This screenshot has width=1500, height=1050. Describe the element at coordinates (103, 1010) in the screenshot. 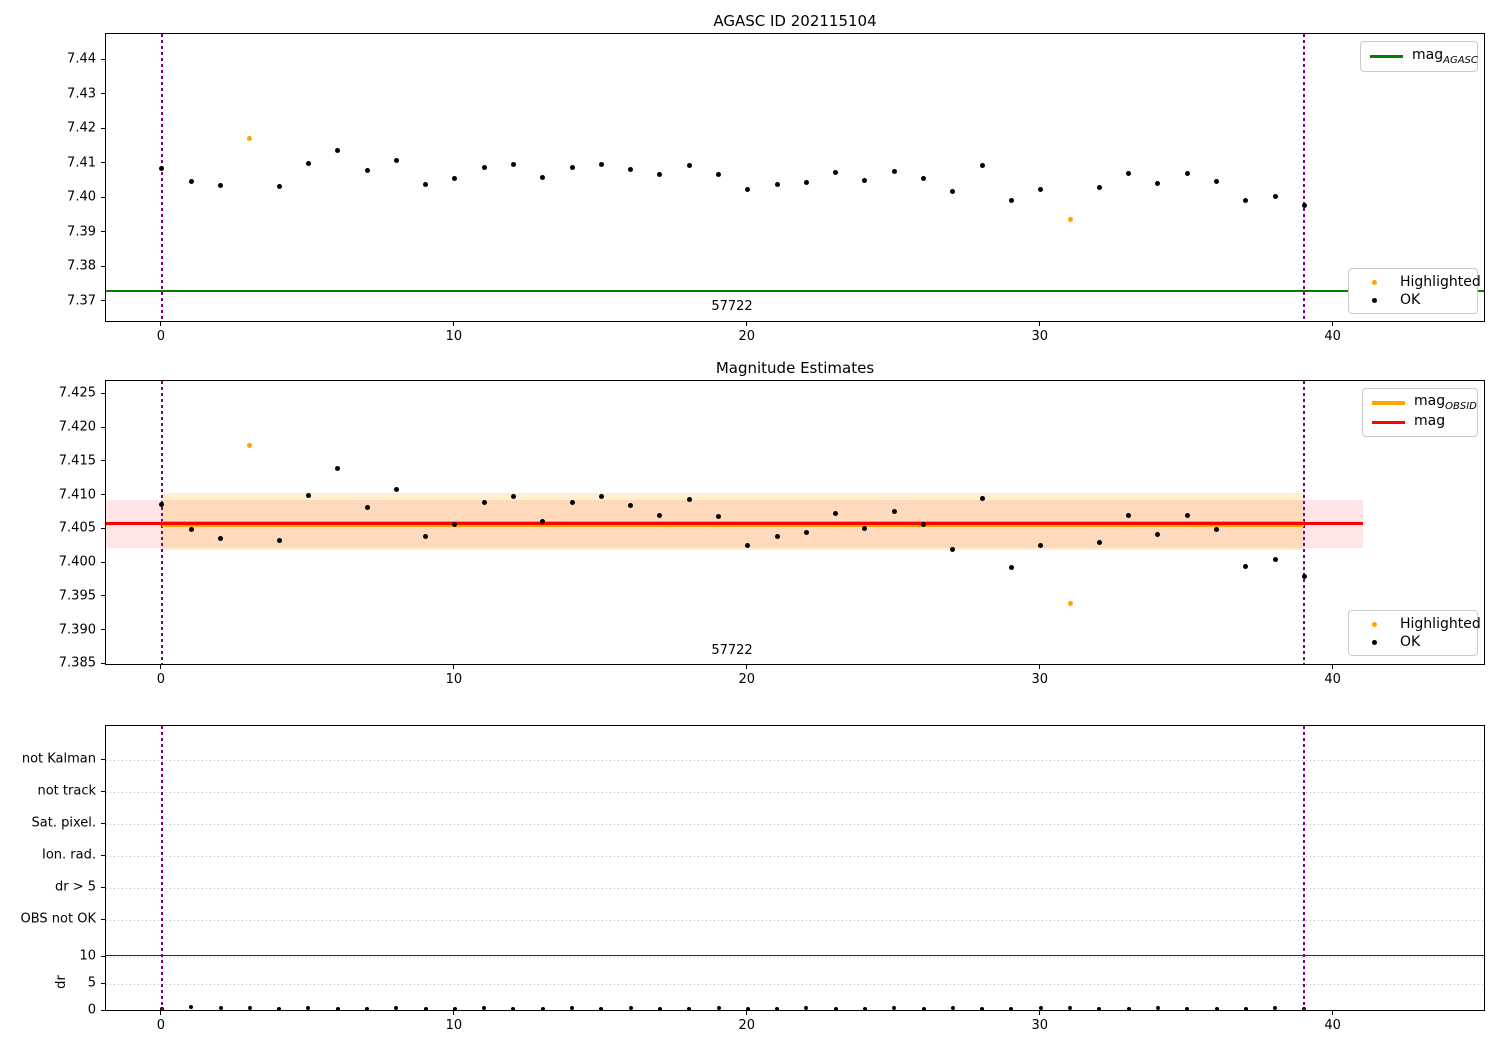

I see `dr-tick-mark` at that location.